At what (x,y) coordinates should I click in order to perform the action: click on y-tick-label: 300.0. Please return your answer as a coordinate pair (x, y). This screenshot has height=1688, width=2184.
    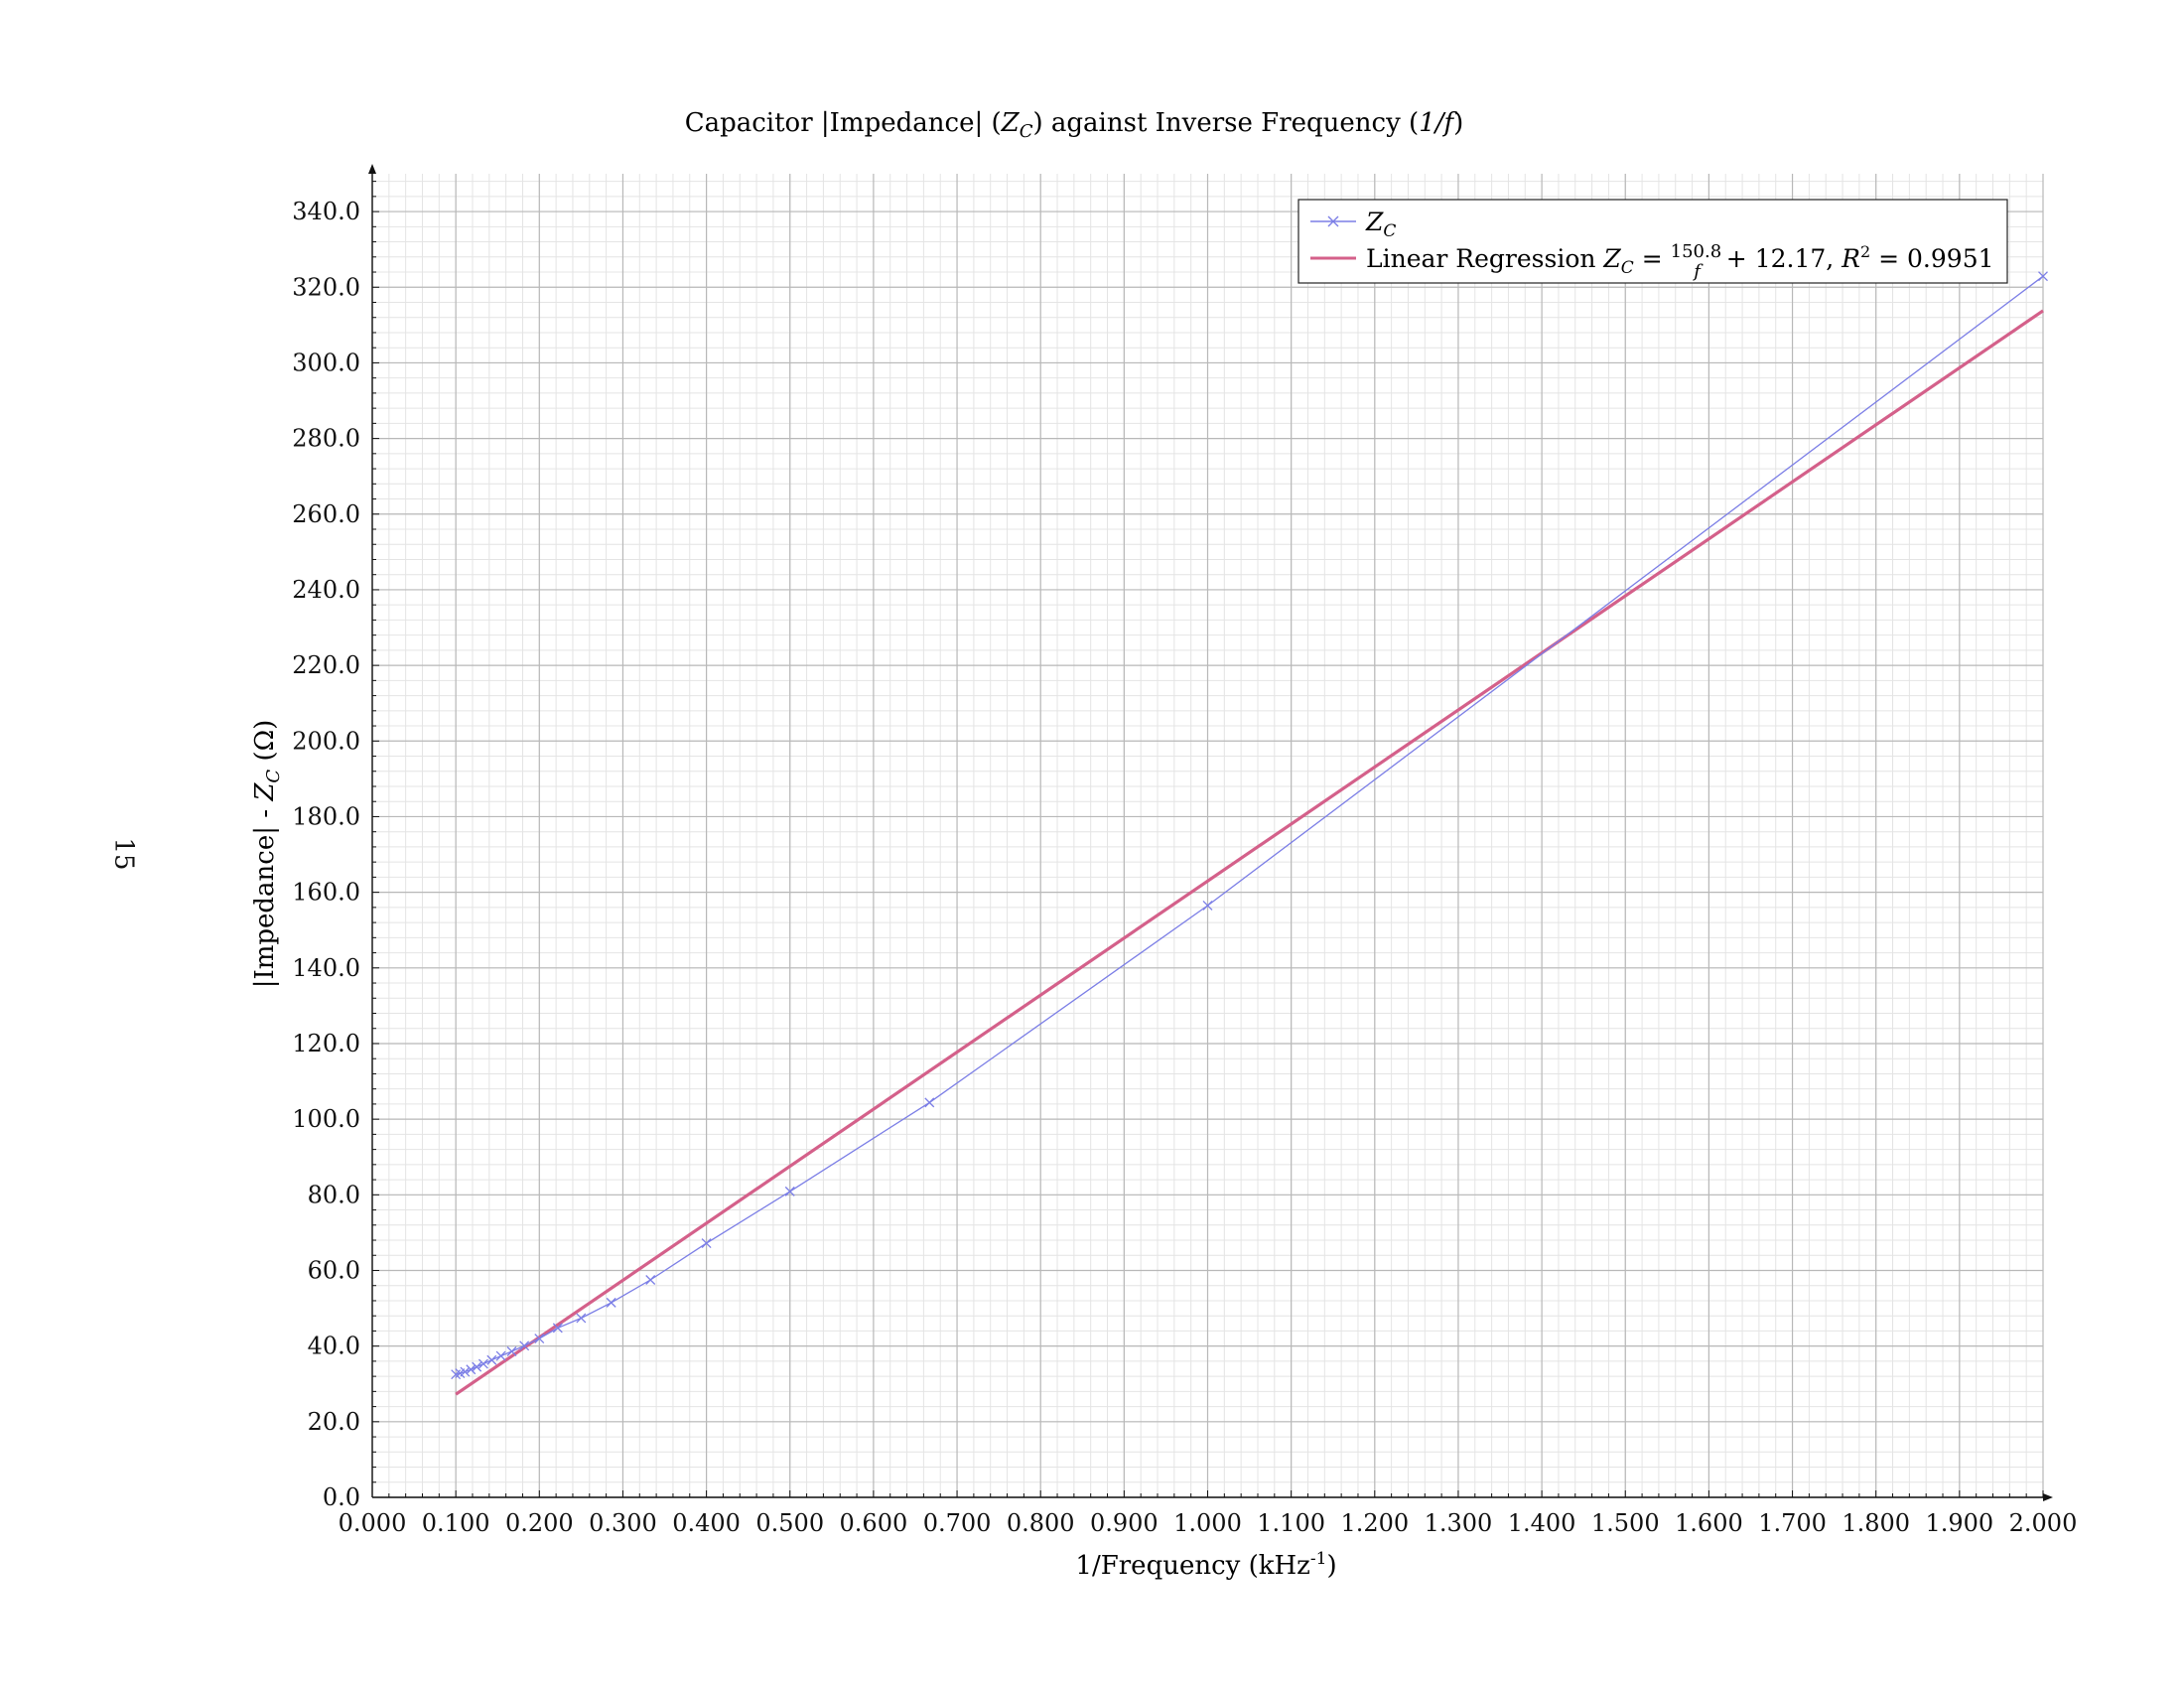
    Looking at the image, I should click on (326, 362).